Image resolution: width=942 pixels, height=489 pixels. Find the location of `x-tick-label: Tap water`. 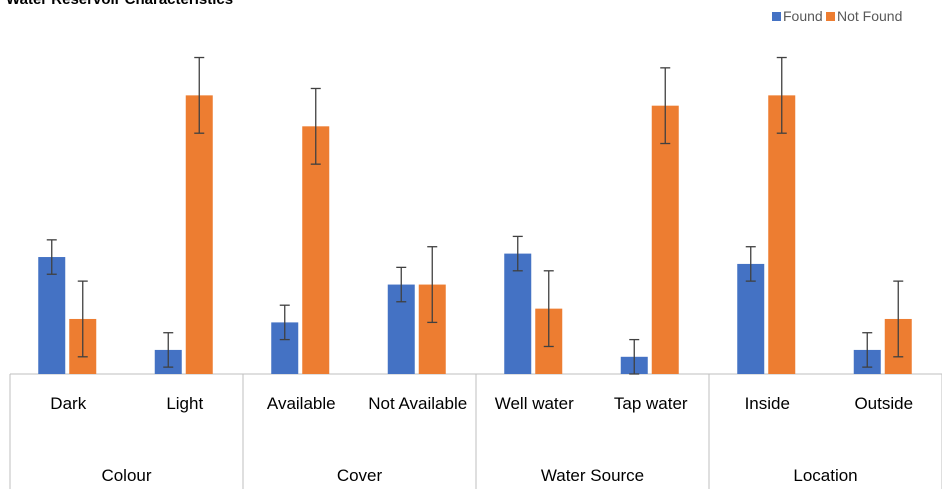

x-tick-label: Tap water is located at coordinates (650, 403).